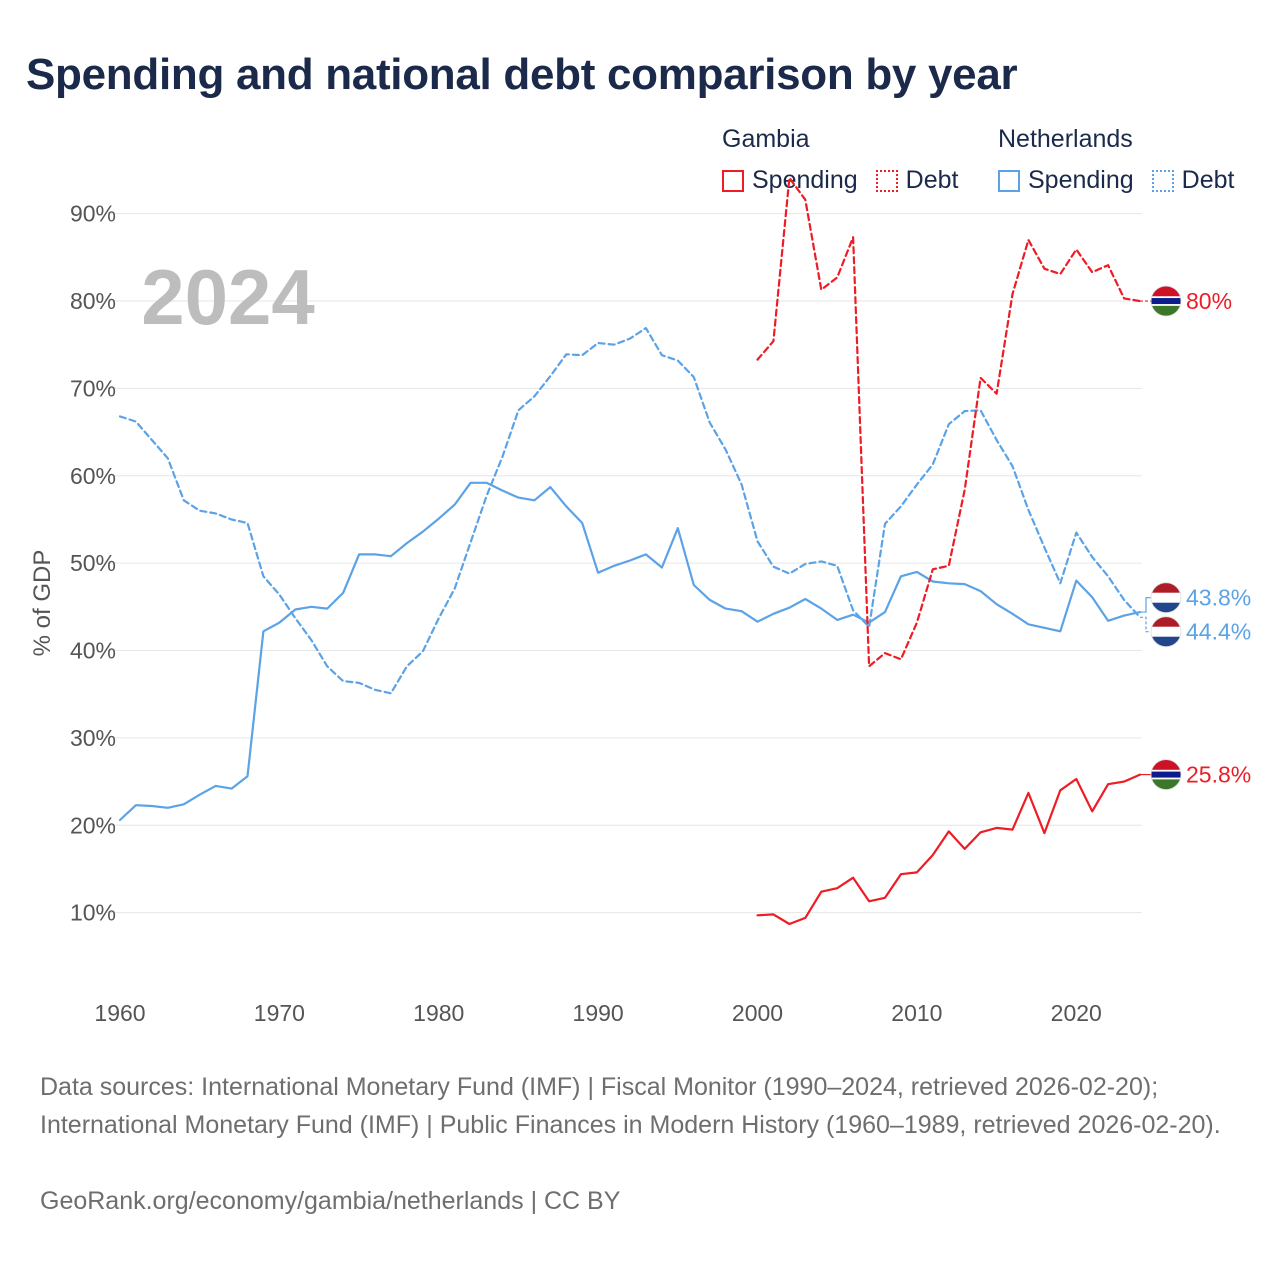 The height and width of the screenshot is (1280, 1280). I want to click on year-watermark: 2024, so click(228, 297).